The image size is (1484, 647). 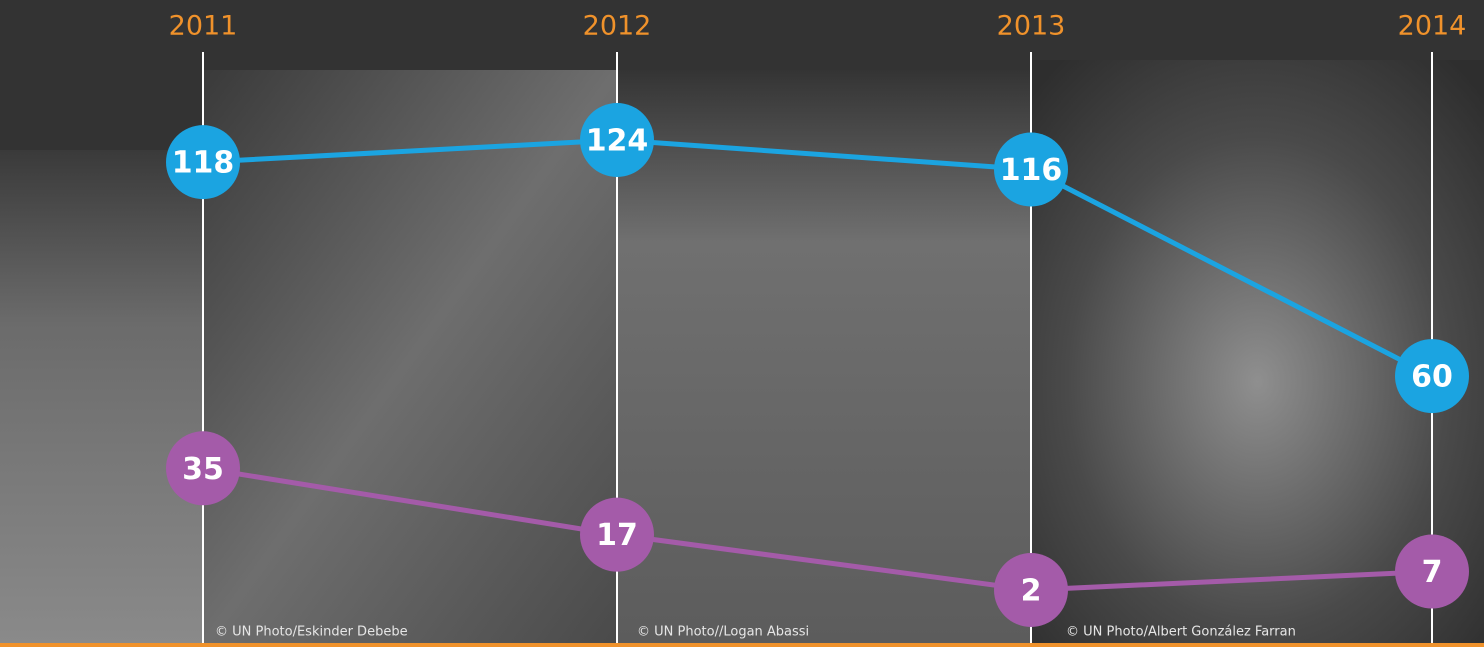 What do you see at coordinates (617, 26) in the screenshot?
I see `year-label: 2012` at bounding box center [617, 26].